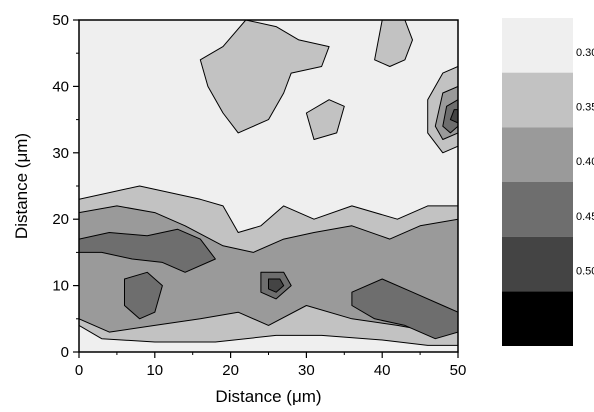 Image resolution: width=594 pixels, height=412 pixels. What do you see at coordinates (21, 186) in the screenshot?
I see `y-axis-title: Distance (μm)` at bounding box center [21, 186].